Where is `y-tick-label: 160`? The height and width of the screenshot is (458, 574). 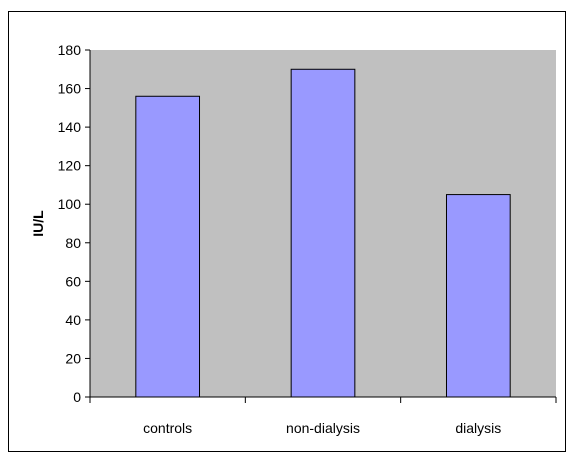 y-tick-label: 160 is located at coordinates (70, 89).